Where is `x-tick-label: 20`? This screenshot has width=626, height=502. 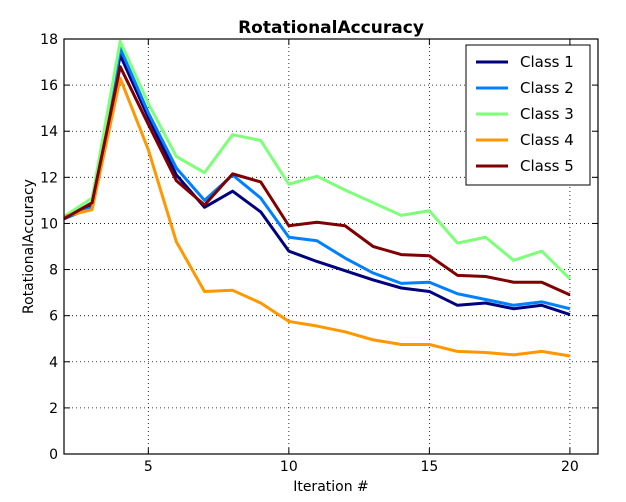
x-tick-label: 20 is located at coordinates (570, 467).